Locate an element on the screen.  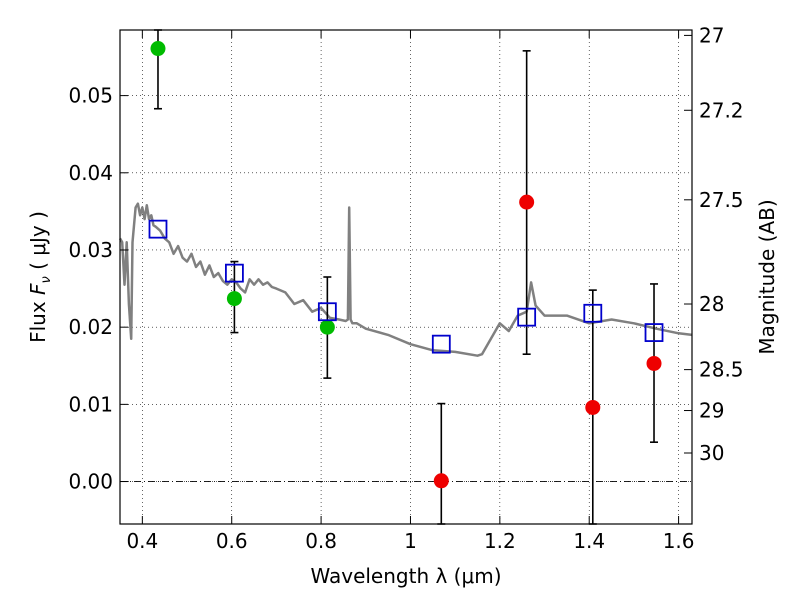
y-axis-label: Flux Fν ( μJy ) is located at coordinates (40, 277).